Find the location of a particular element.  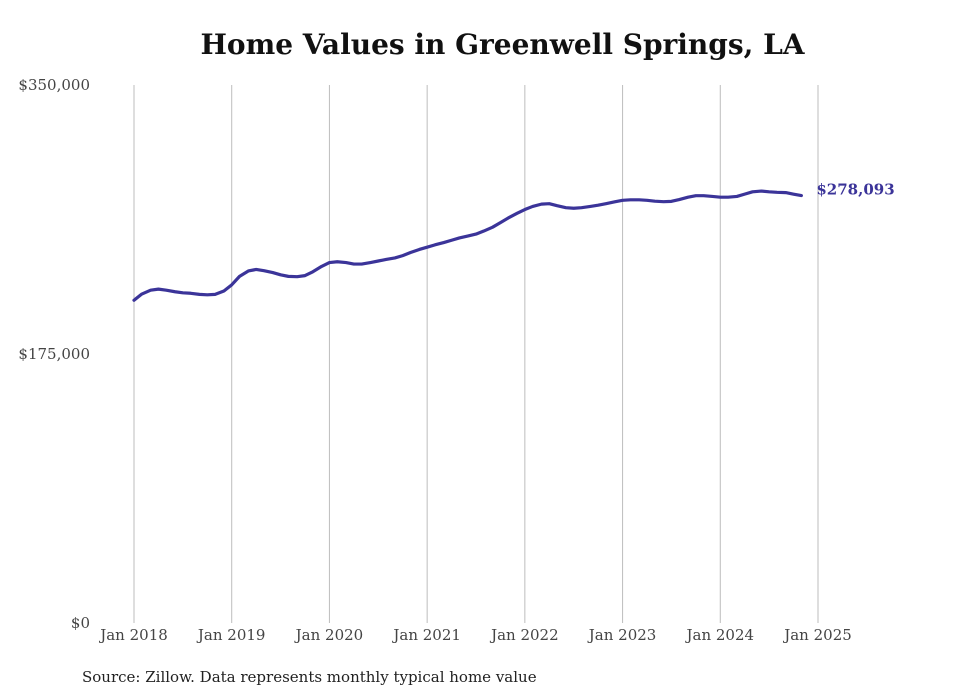

end-value-label: $278,093 is located at coordinates (855, 190).